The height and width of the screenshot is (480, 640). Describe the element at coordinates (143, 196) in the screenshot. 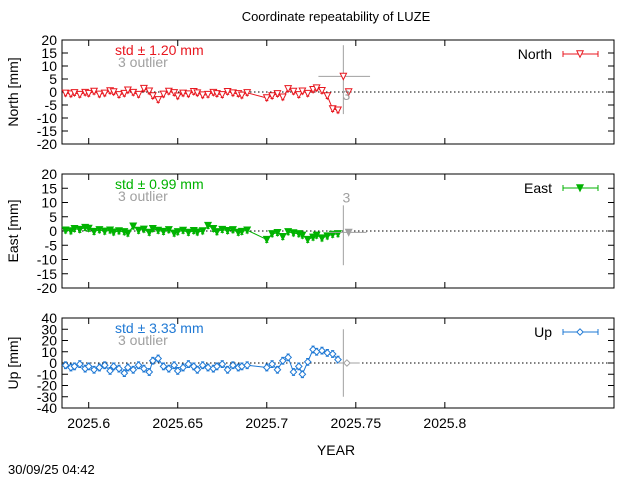

I see `east-outlier-text: 3 outlier` at that location.